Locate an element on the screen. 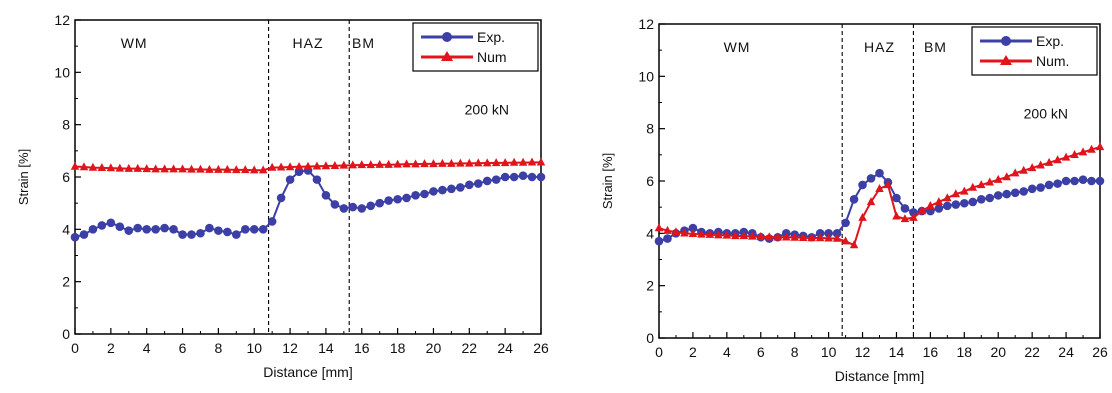 This screenshot has height=393, width=1112. x-tick-label: 26 is located at coordinates (1100, 352).